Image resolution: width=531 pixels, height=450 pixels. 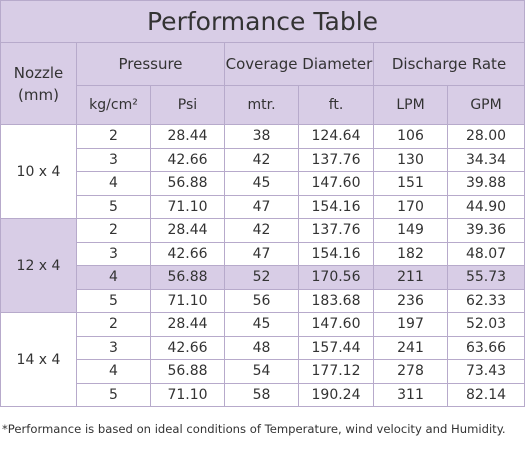 I want to click on data-cell: 182, so click(x=410, y=253).